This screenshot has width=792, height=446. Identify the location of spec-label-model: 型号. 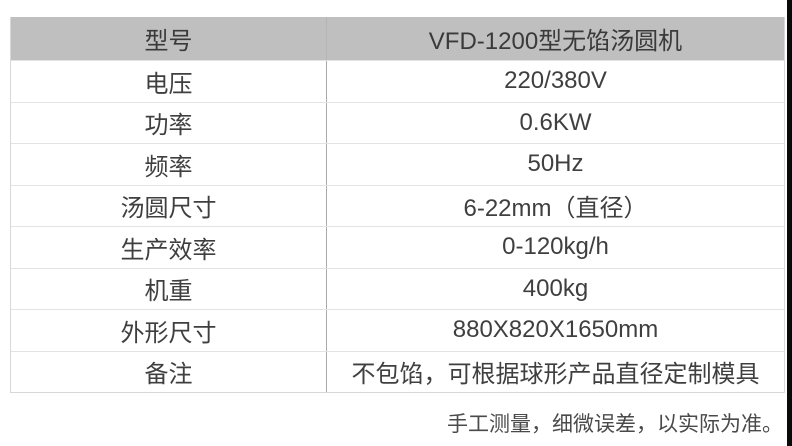
(168, 41).